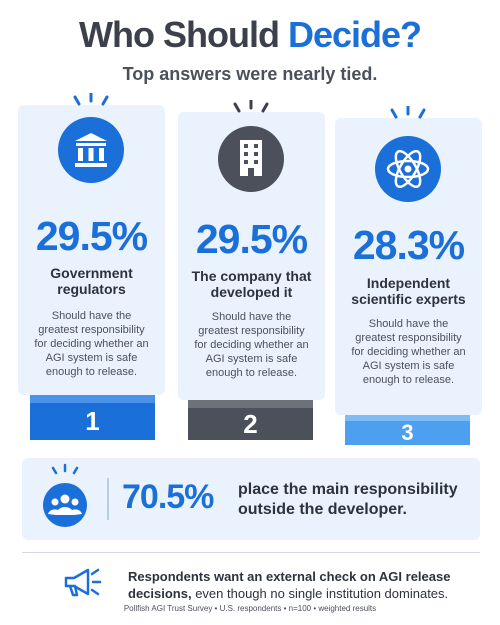 This screenshot has height=625, width=500. I want to click on title-start: Who Should, so click(179, 34).